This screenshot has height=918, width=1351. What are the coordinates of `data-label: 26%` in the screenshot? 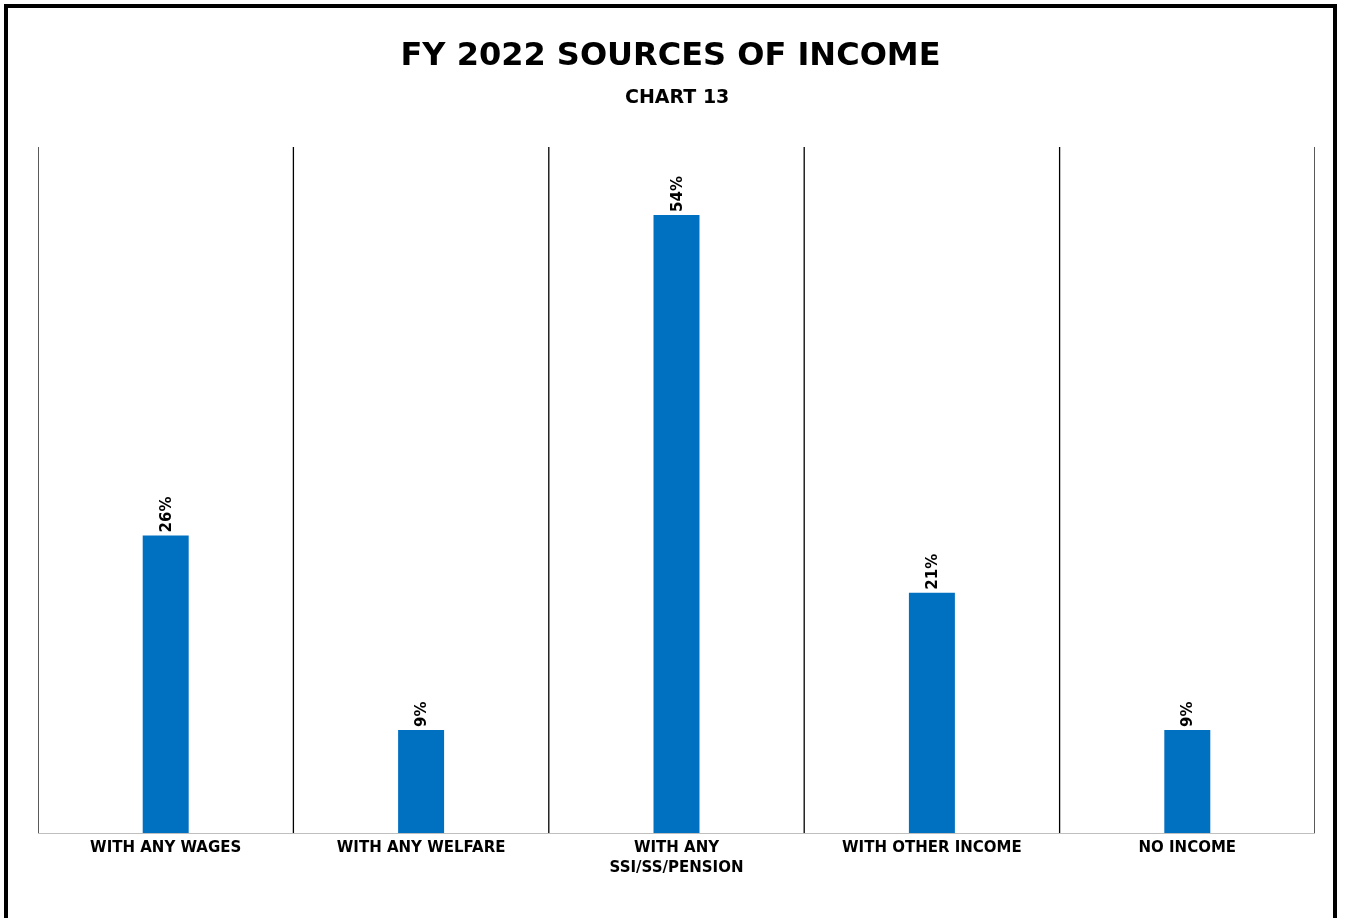 It's located at (165, 514).